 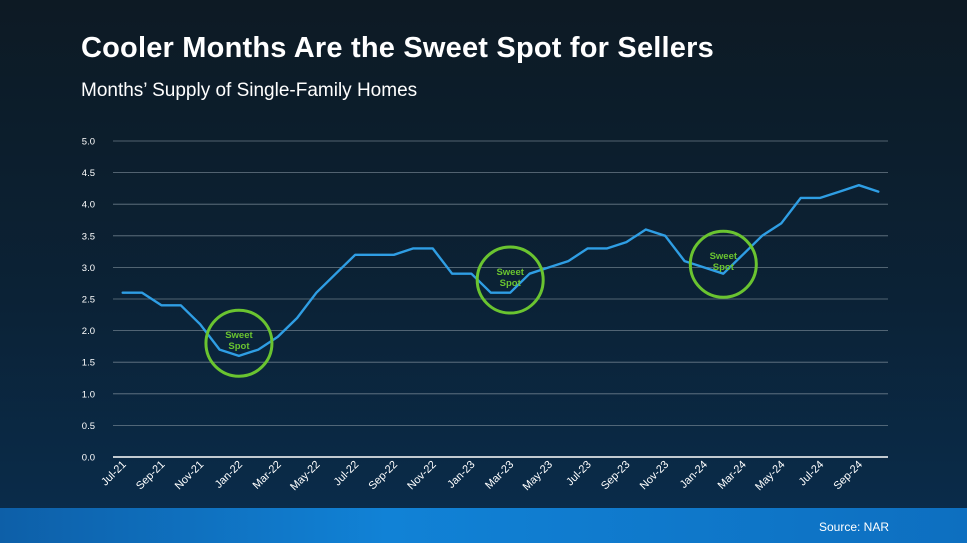 I want to click on footer-bar: Source: NAR, so click(x=483, y=525).